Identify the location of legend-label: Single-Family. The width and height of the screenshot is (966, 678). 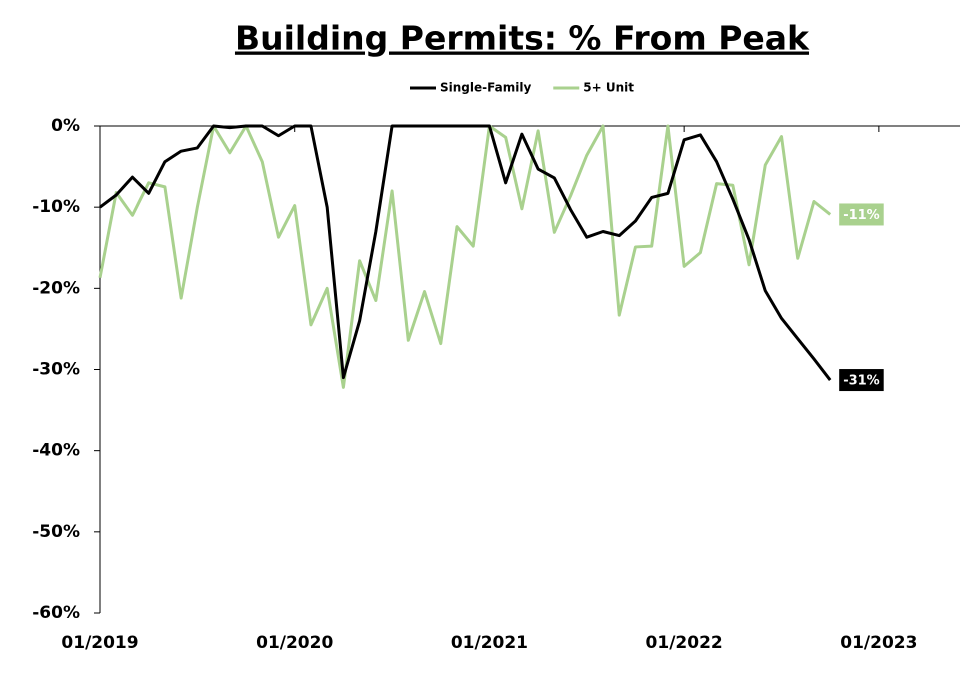
(485, 88).